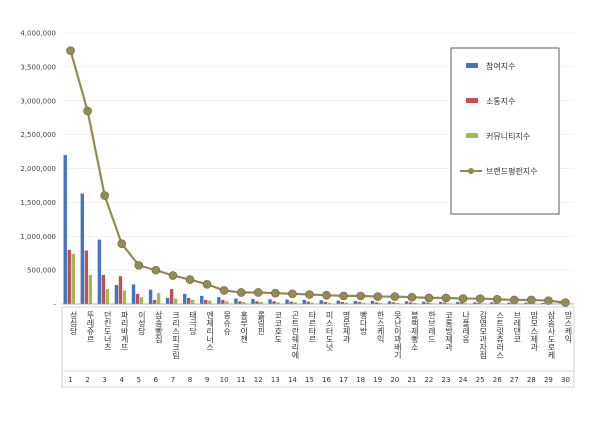 This screenshot has height=422, width=600. Describe the element at coordinates (428, 380) in the screenshot. I see `category-index: 22` at that location.